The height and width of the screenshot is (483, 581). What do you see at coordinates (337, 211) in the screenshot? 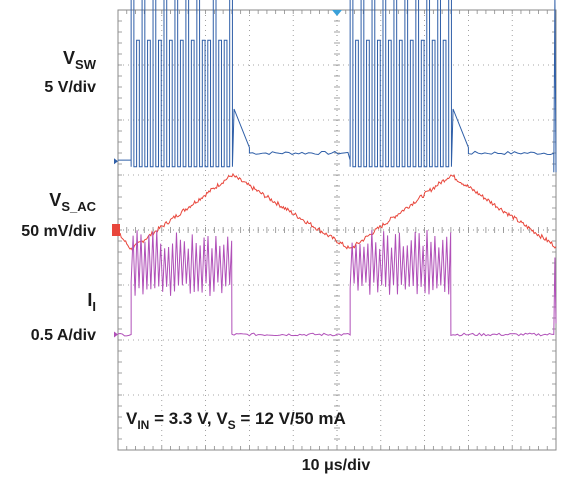
I see `vs-ac-trace` at bounding box center [337, 211].